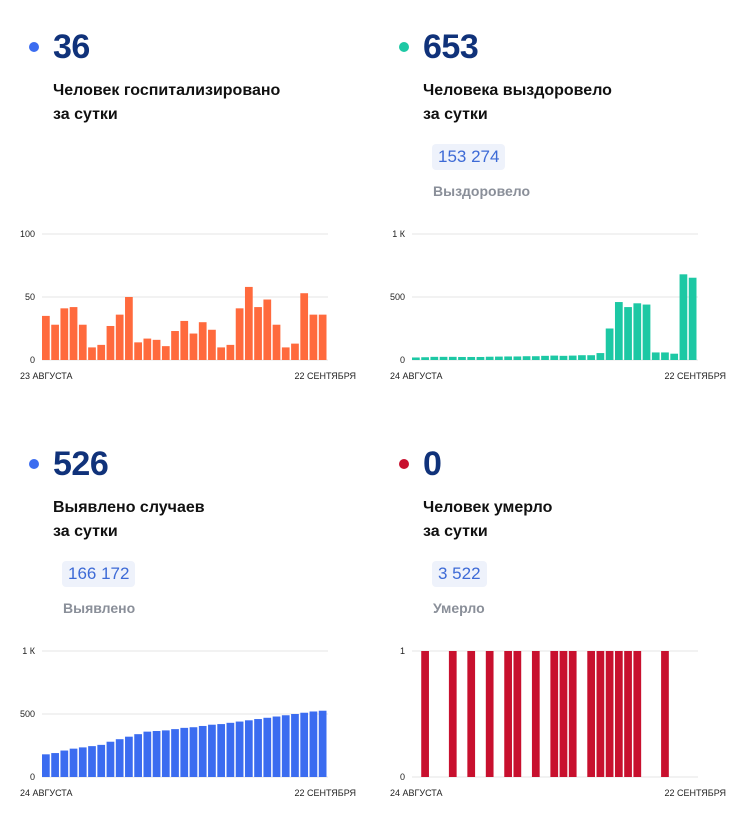  What do you see at coordinates (99, 574) in the screenshot?
I see `cases-total-badge: 166 172` at bounding box center [99, 574].